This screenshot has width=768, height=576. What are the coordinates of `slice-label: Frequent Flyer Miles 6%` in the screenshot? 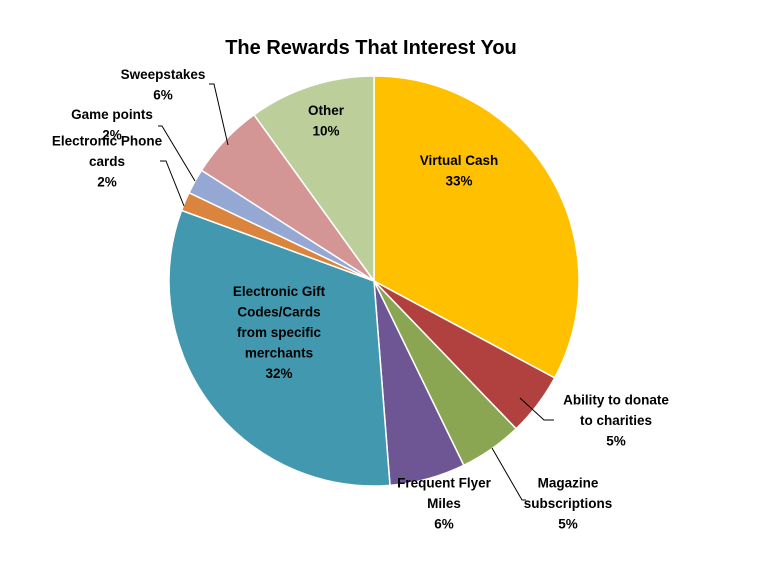 It's located at (444, 504).